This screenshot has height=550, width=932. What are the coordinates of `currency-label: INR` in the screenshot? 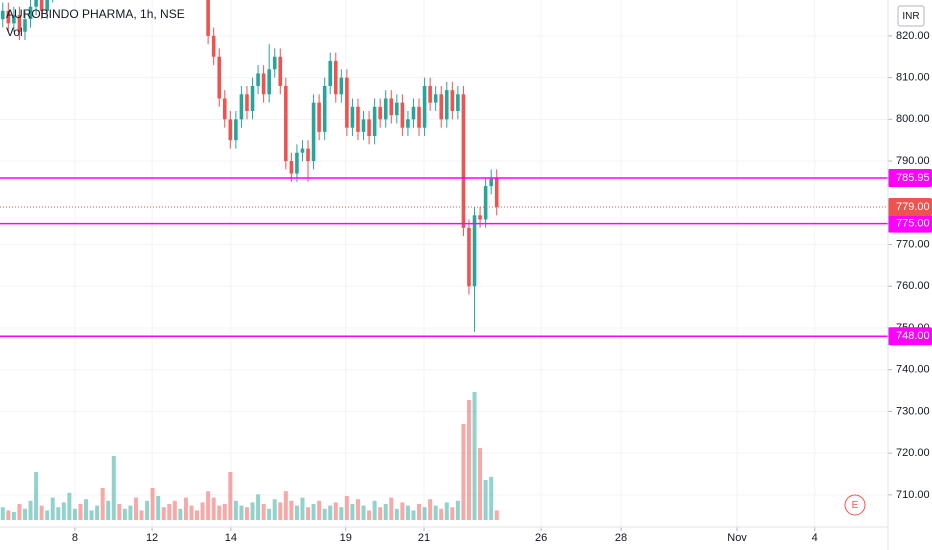 It's located at (910, 16).